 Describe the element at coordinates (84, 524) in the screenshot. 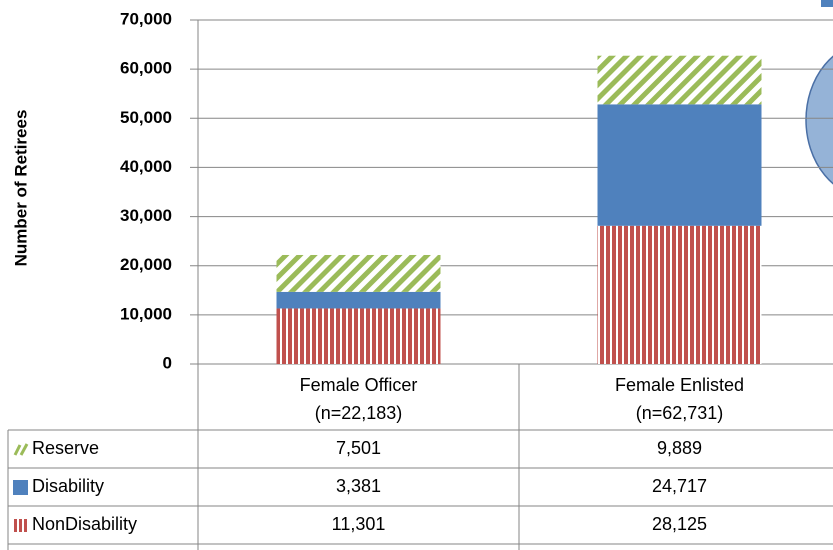

I see `table-row-label: NonDisability` at that location.